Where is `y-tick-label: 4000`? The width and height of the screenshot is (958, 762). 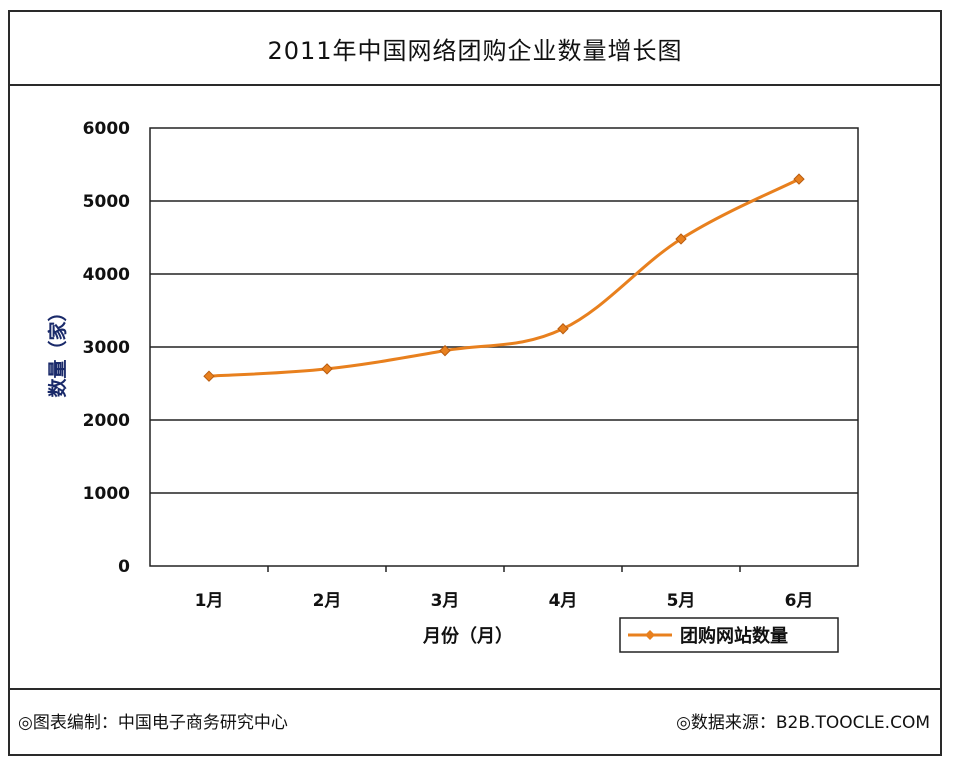 y-tick-label: 4000 is located at coordinates (106, 275).